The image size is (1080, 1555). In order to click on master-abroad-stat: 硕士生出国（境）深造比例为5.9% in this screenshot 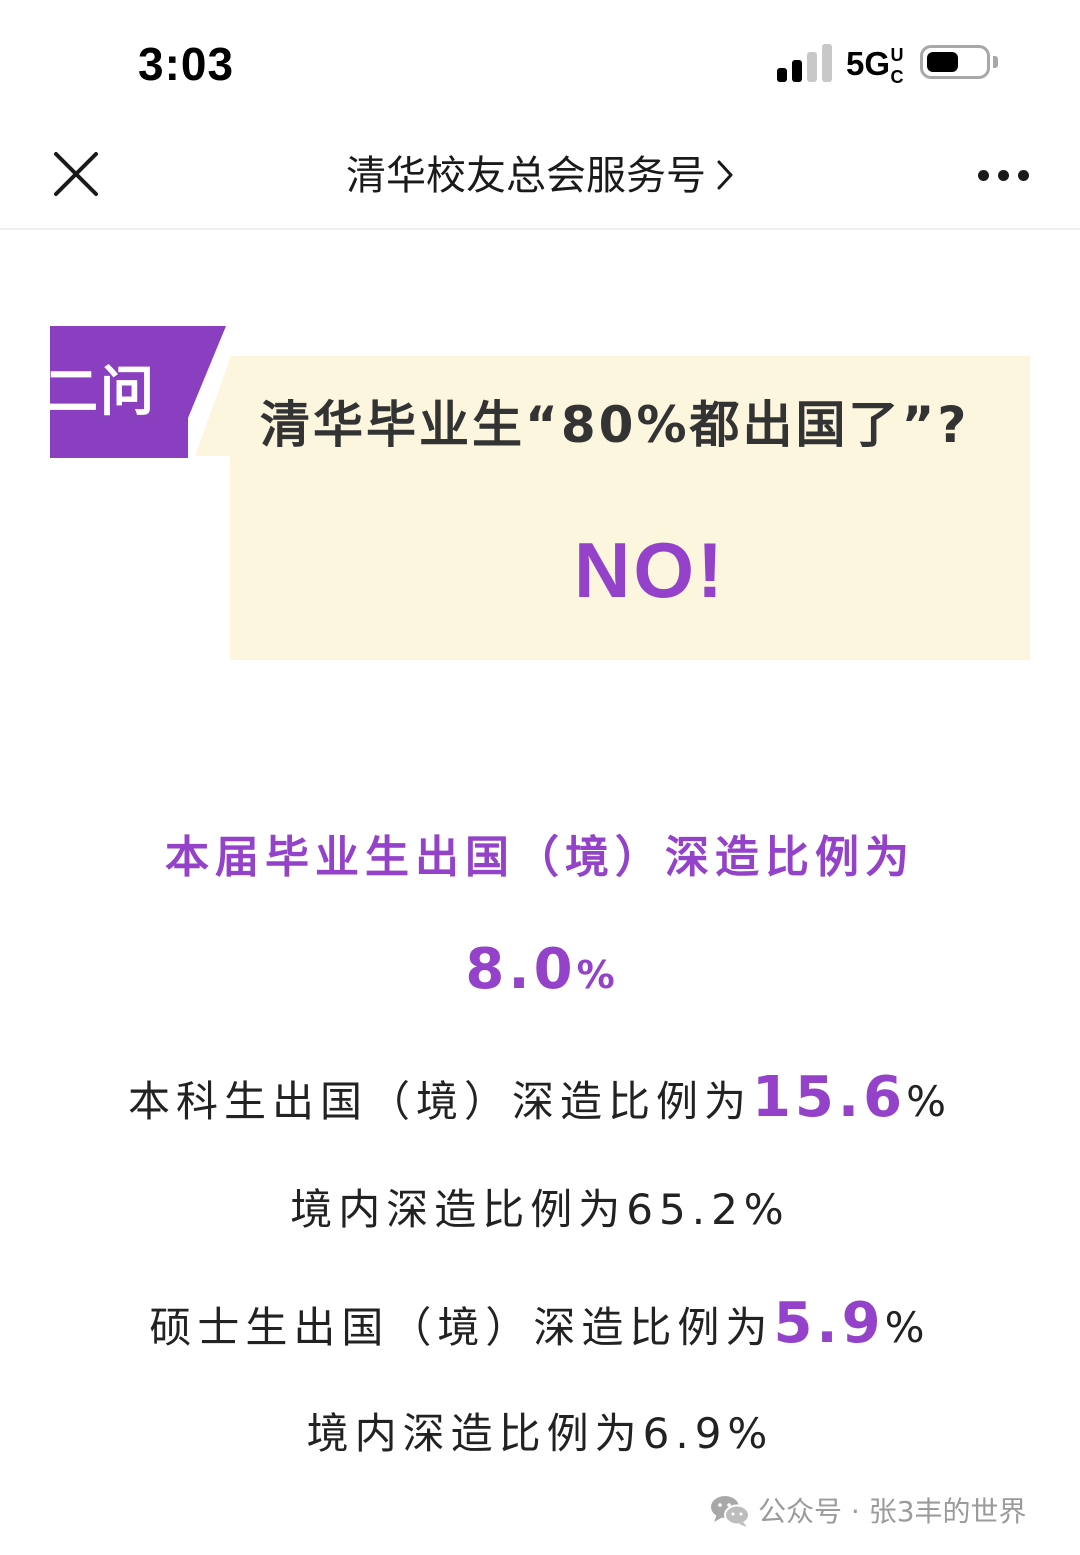, I will do `click(540, 1323)`.